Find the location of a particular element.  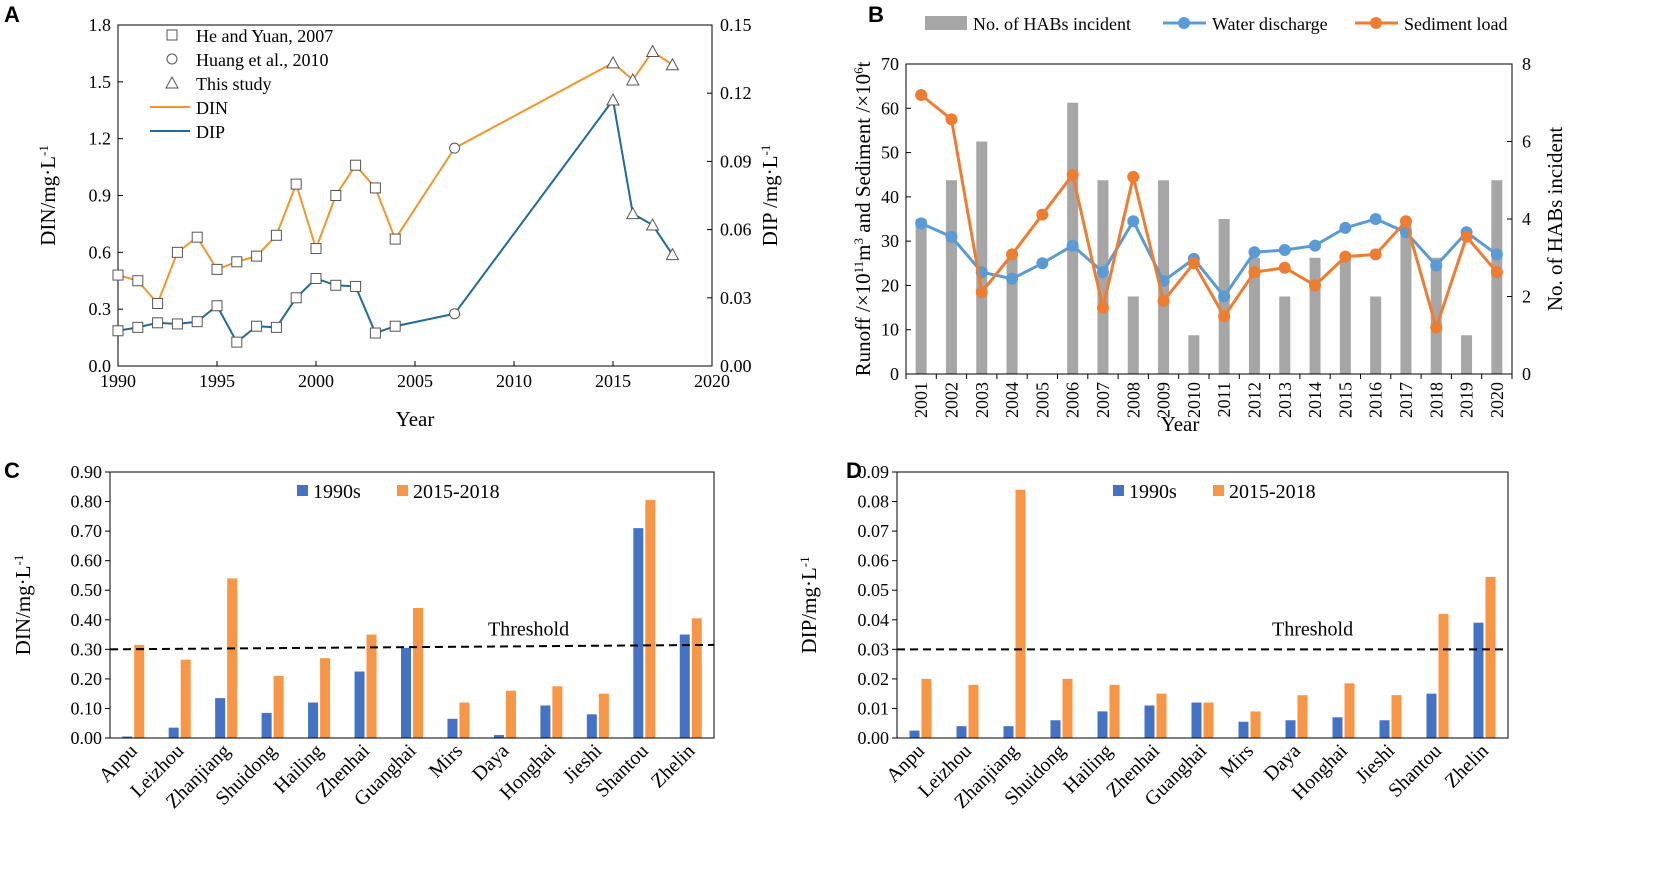

y-tick-label: 0.04 is located at coordinates (874, 620).